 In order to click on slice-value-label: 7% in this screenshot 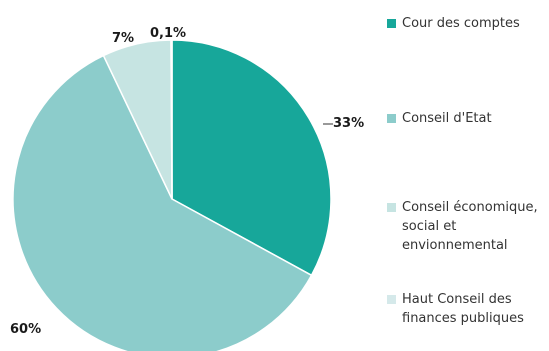, I will do `click(123, 38)`.